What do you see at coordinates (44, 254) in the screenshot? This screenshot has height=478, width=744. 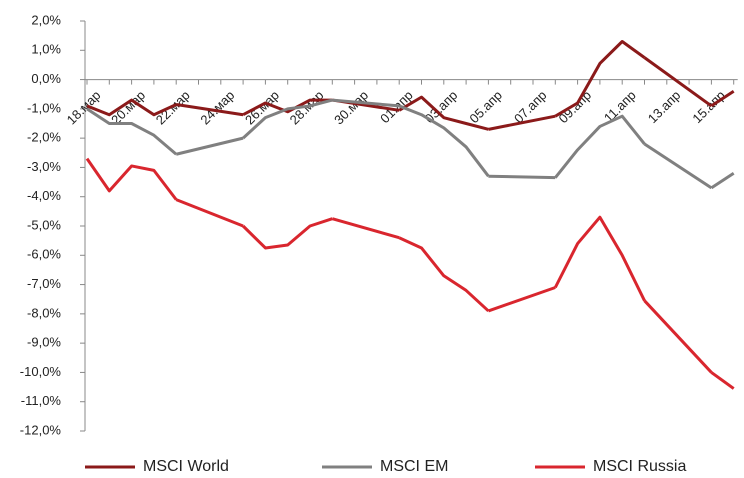 I see `y-tick-label: -6,0%` at bounding box center [44, 254].